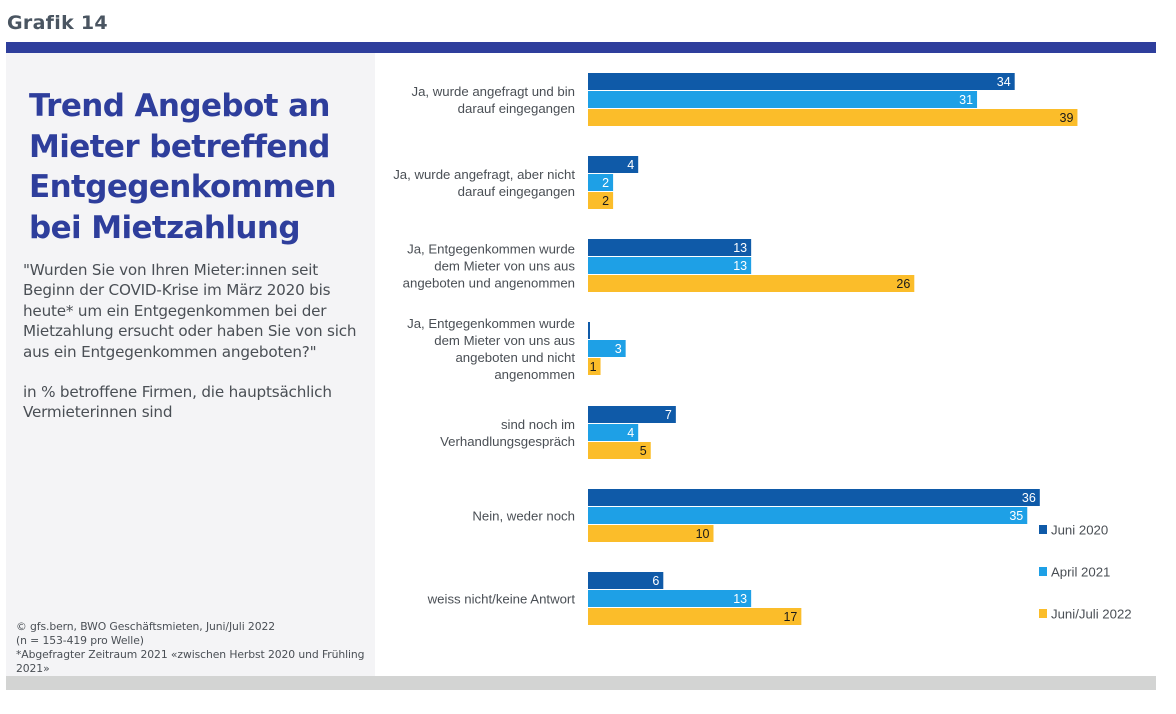 This screenshot has height=714, width=1176. Describe the element at coordinates (57, 23) in the screenshot. I see `figure-number: Grafik 14` at that location.